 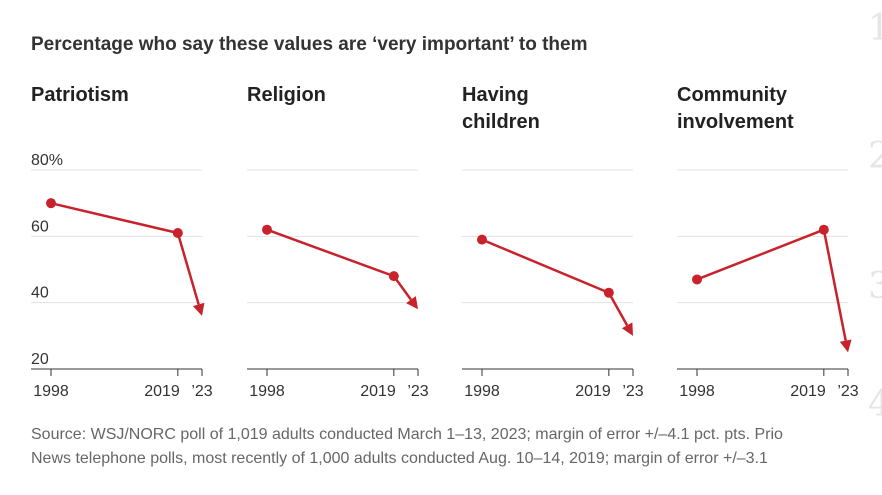 What do you see at coordinates (40, 359) in the screenshot?
I see `y-tick-label: 20` at bounding box center [40, 359].